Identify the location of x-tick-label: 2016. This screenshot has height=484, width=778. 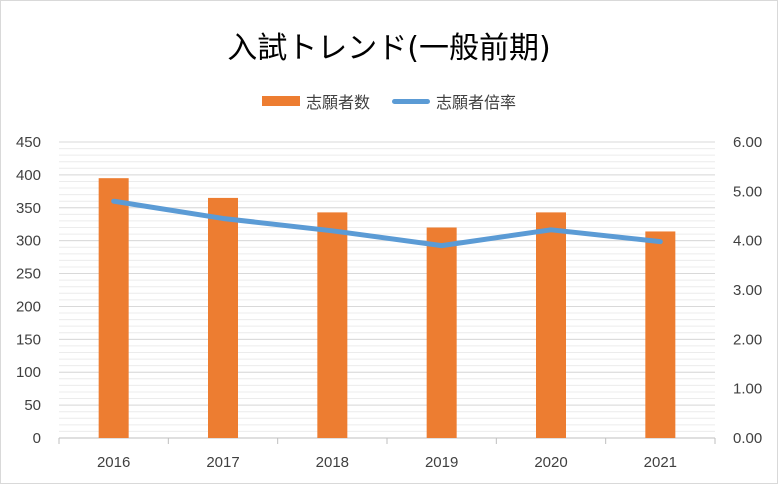
(113, 462).